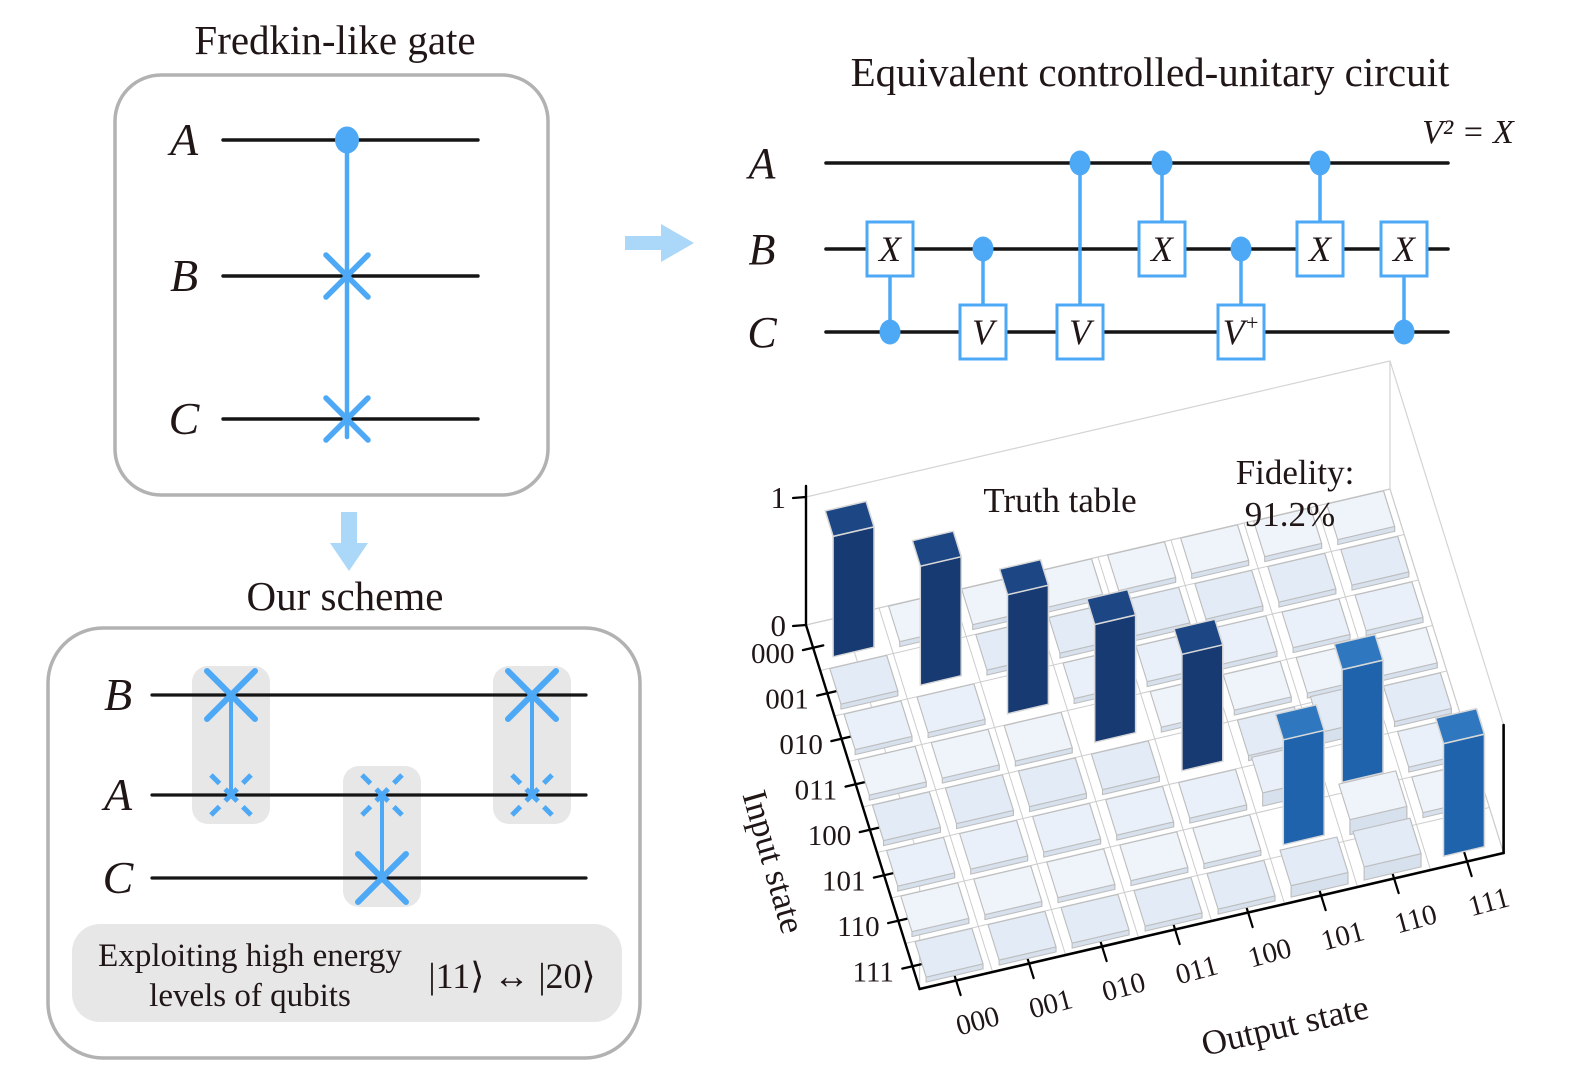 Image resolution: width=1583 pixels, height=1075 pixels. What do you see at coordinates (512, 976) in the screenshot?
I see `ket-mapping: |11⟩ ↔ |20⟩` at bounding box center [512, 976].